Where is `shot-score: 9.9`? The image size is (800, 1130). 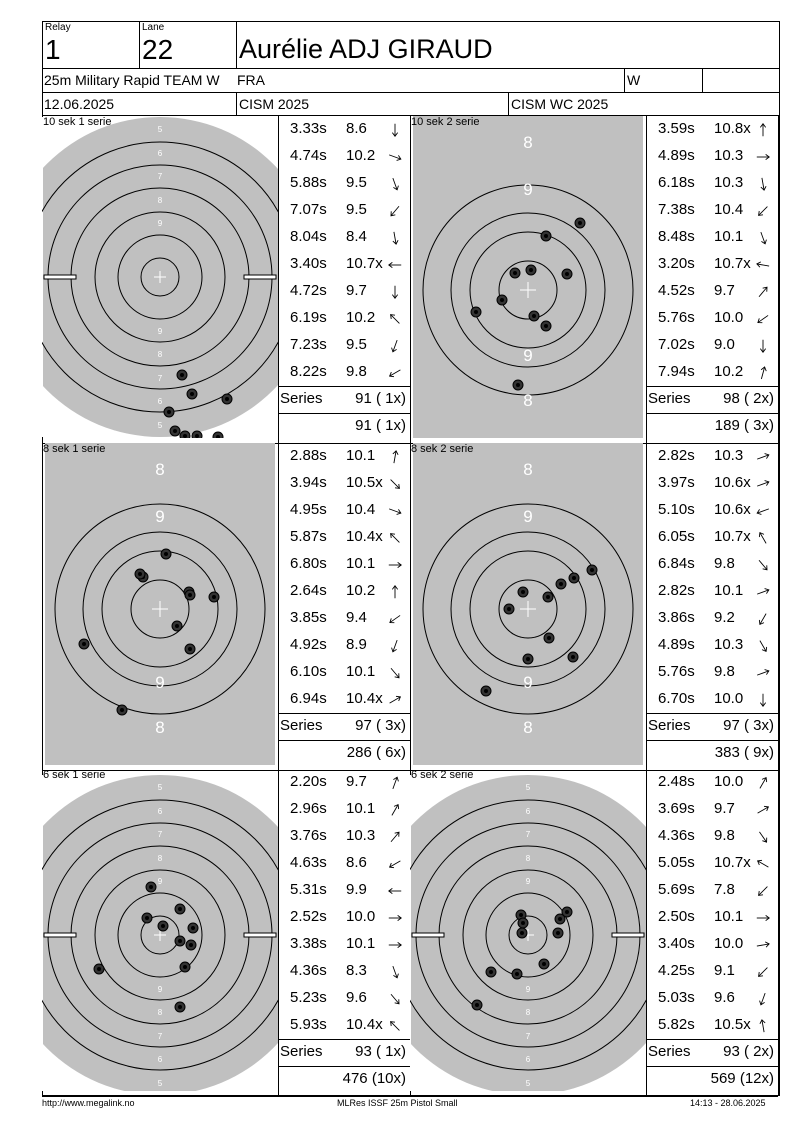
shot-score: 9.9 is located at coordinates (356, 889).